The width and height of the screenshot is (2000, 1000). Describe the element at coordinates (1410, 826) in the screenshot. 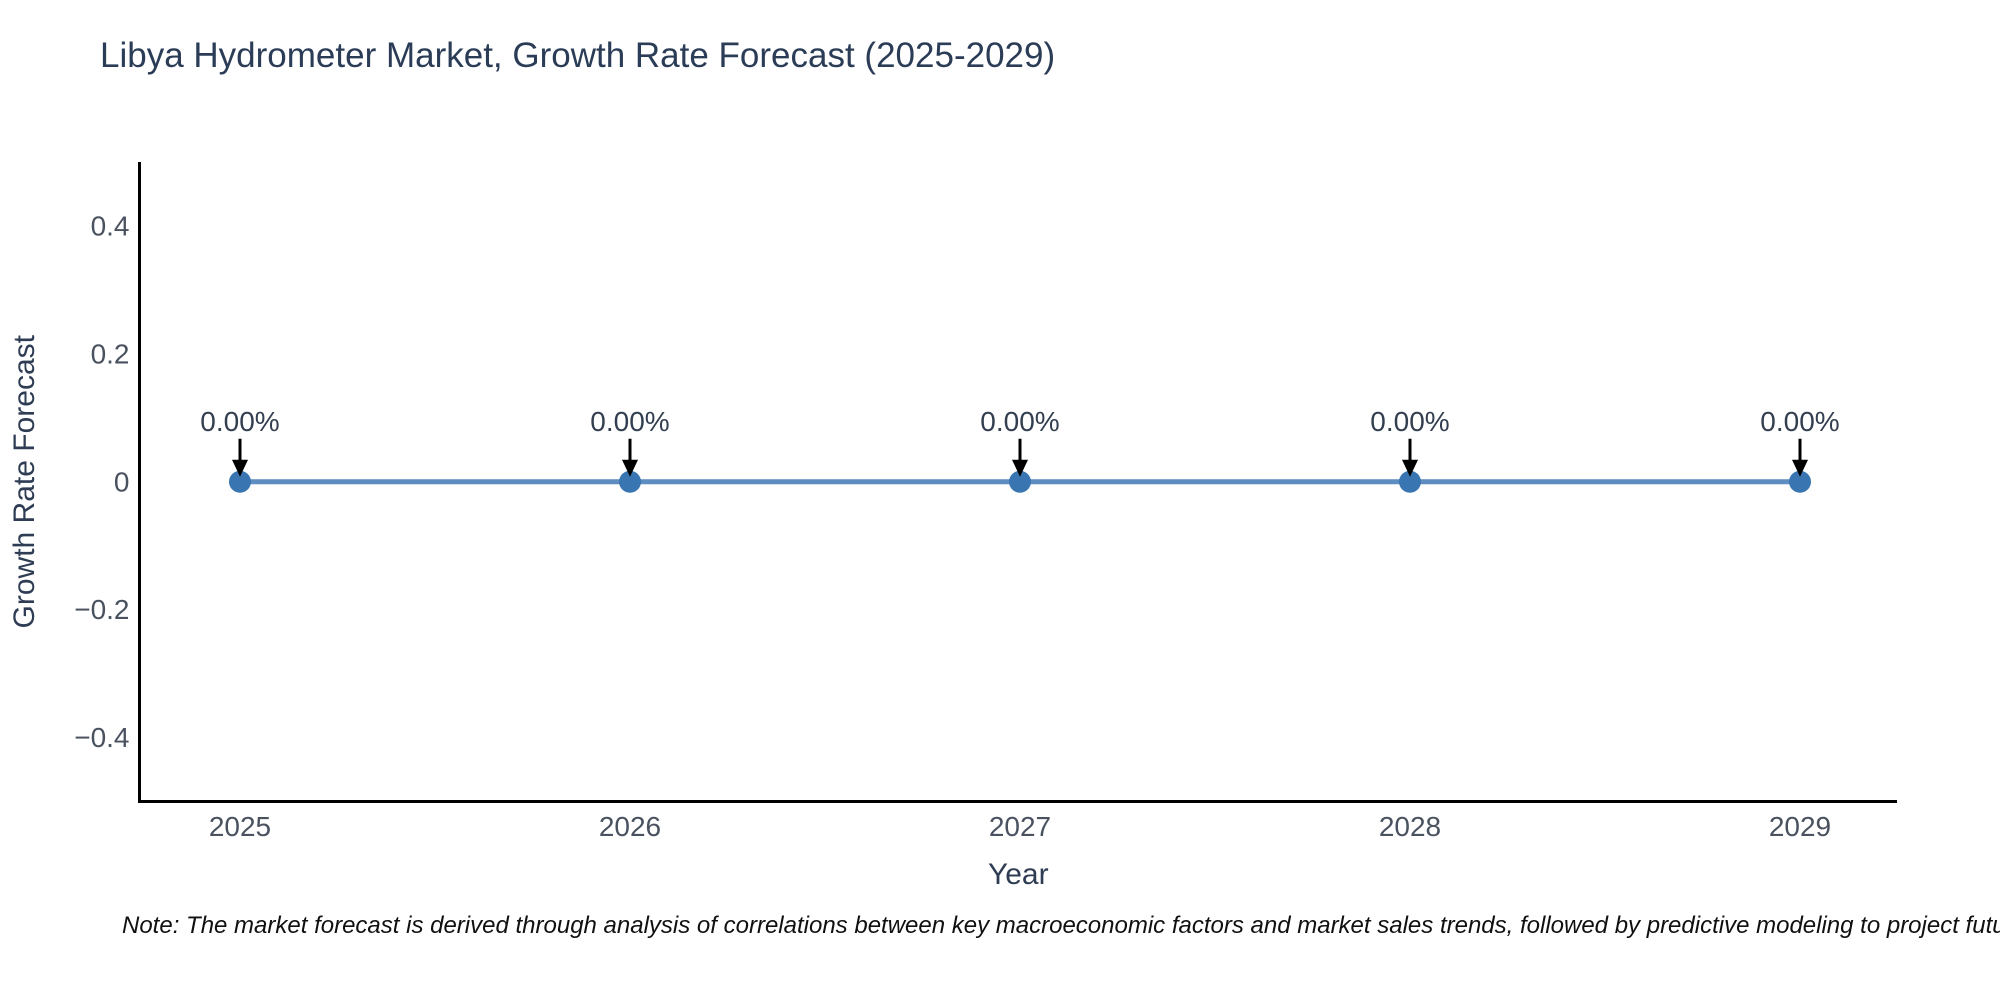

I see `x-tick-label: 2028` at that location.